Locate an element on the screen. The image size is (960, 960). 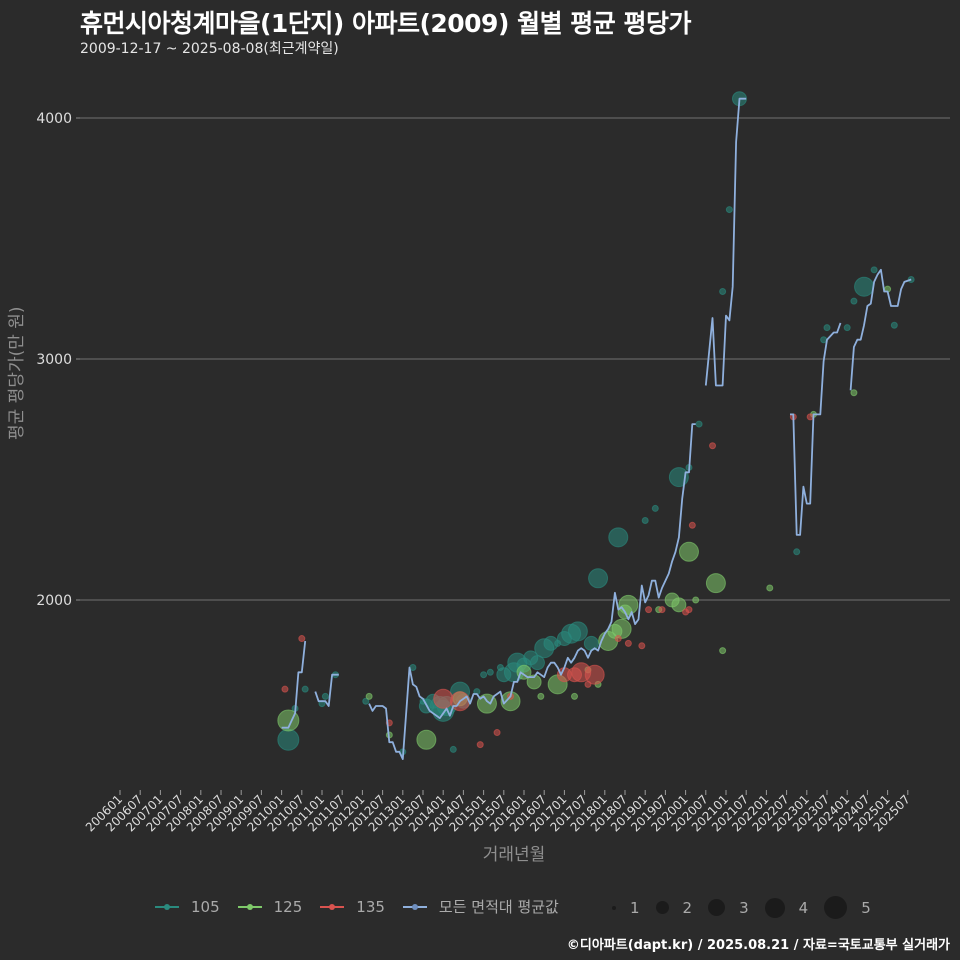
legend-label: 135 is located at coordinates (370, 906).